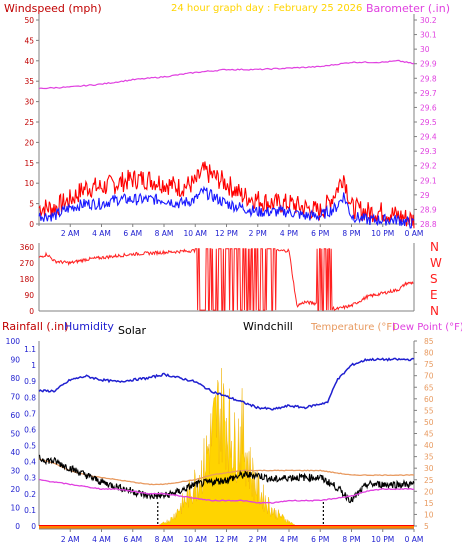  What do you see at coordinates (30, 462) in the screenshot?
I see `rain-tick-label: 0.4` at bounding box center [30, 462].